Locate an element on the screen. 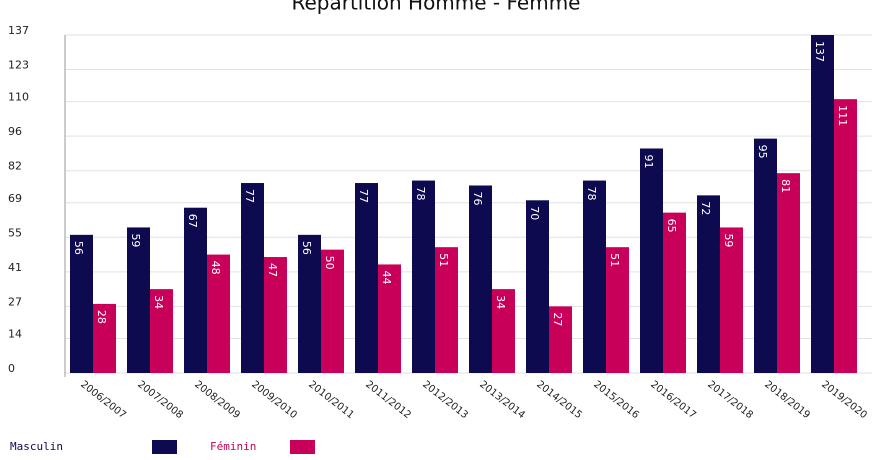 The width and height of the screenshot is (872, 460). value-label: 70 is located at coordinates (534, 213).